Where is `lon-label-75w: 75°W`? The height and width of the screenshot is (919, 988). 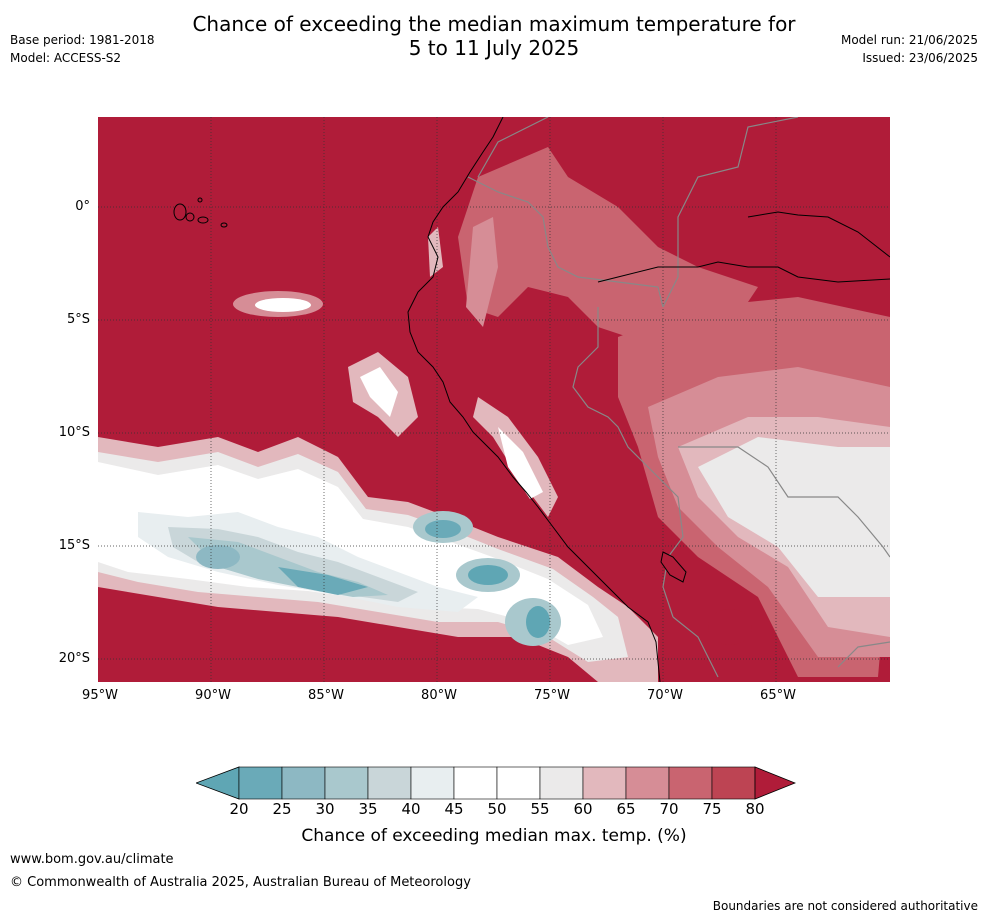
lon-label-75w: 75°W is located at coordinates (552, 695).